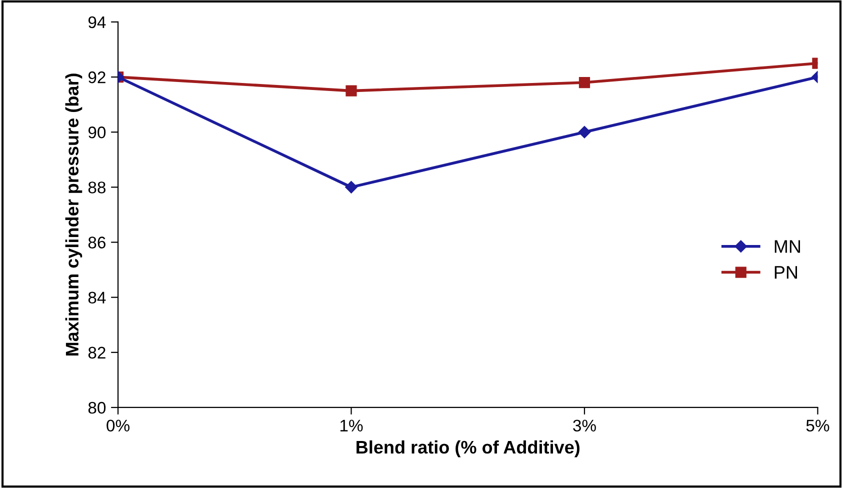 The height and width of the screenshot is (488, 843). I want to click on y-axis-title: Maximum cylinder pressure (bar), so click(73, 215).